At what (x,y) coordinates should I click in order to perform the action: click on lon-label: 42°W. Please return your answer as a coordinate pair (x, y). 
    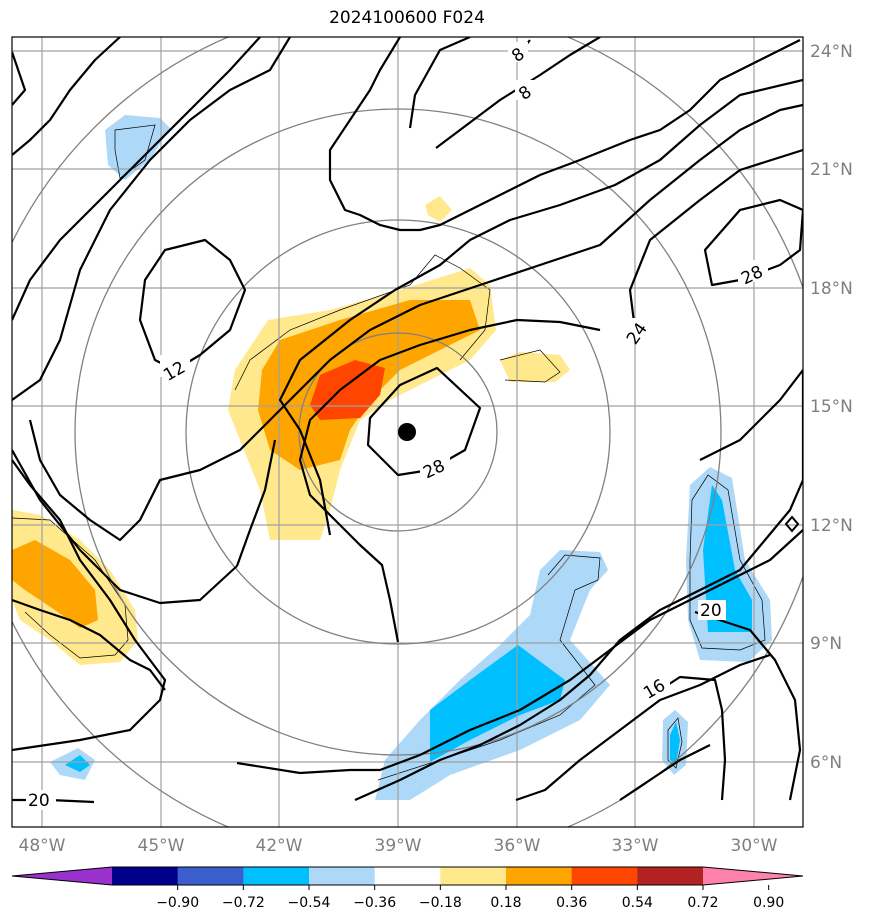
    Looking at the image, I should click on (279, 846).